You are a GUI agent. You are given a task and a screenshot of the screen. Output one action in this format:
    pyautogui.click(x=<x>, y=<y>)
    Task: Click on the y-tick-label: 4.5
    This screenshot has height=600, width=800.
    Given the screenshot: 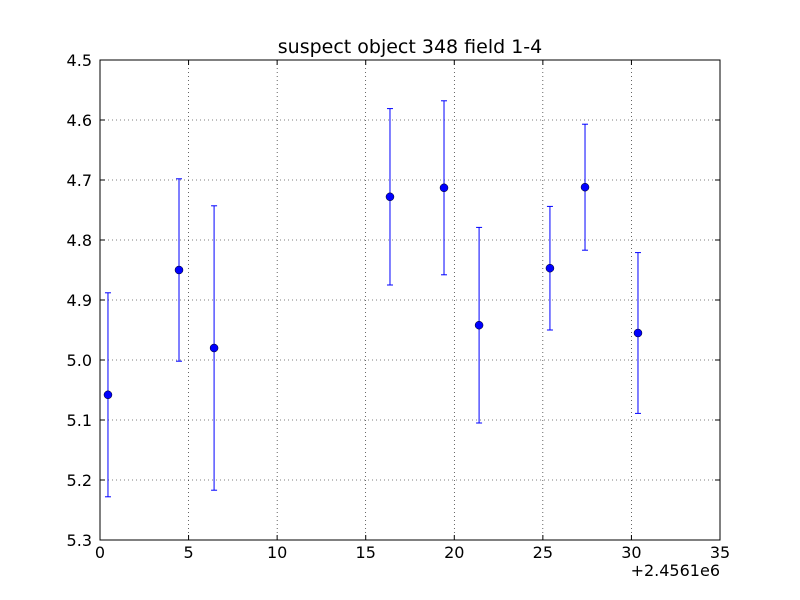 What is the action you would take?
    pyautogui.click(x=79, y=60)
    